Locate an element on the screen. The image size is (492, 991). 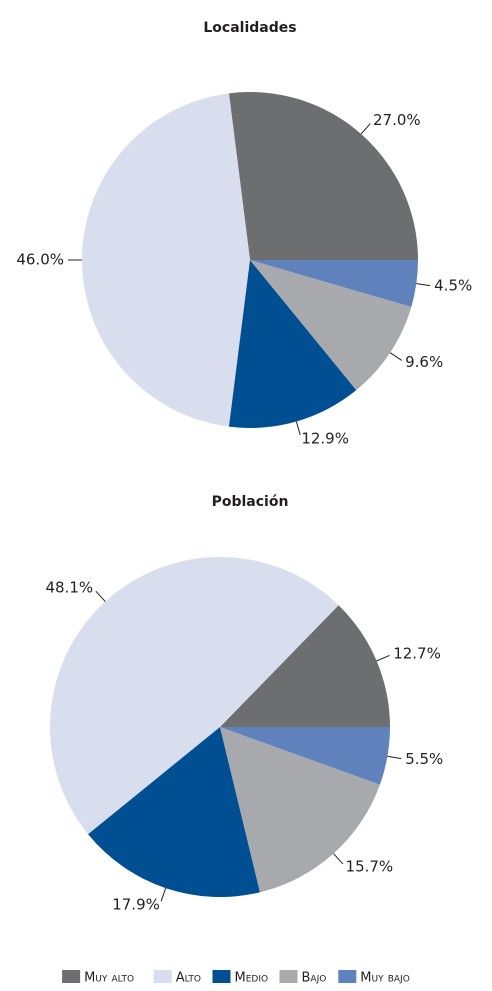
data-label: 9.6% is located at coordinates (424, 362).